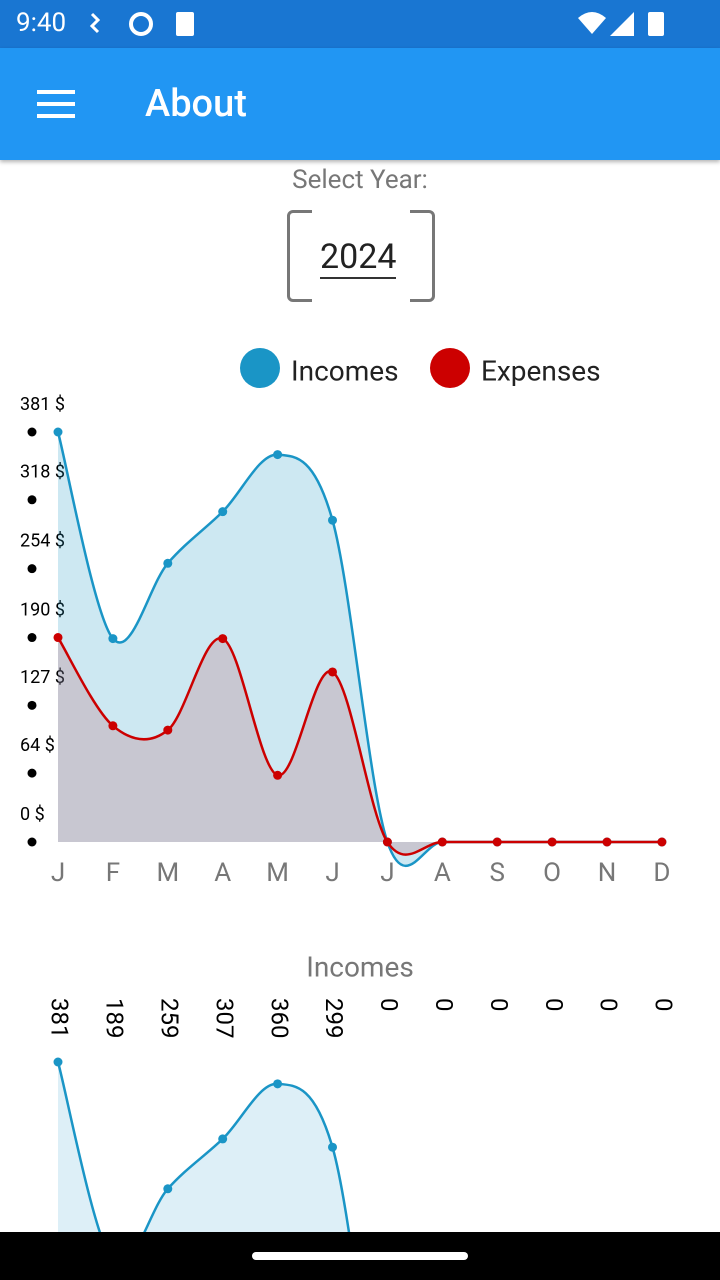 The width and height of the screenshot is (720, 1280). Describe the element at coordinates (37, 745) in the screenshot. I see `y-tick-label: 64 $` at that location.